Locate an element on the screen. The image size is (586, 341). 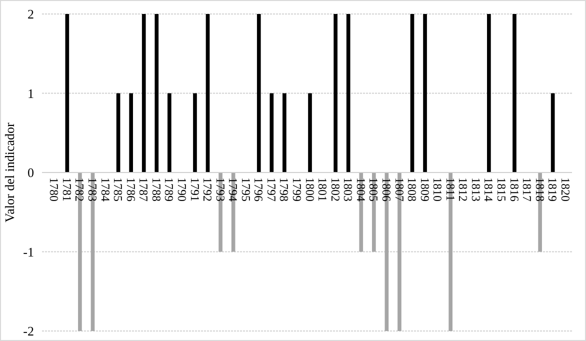
x-tick-label: 1793 is located at coordinates (220, 190).